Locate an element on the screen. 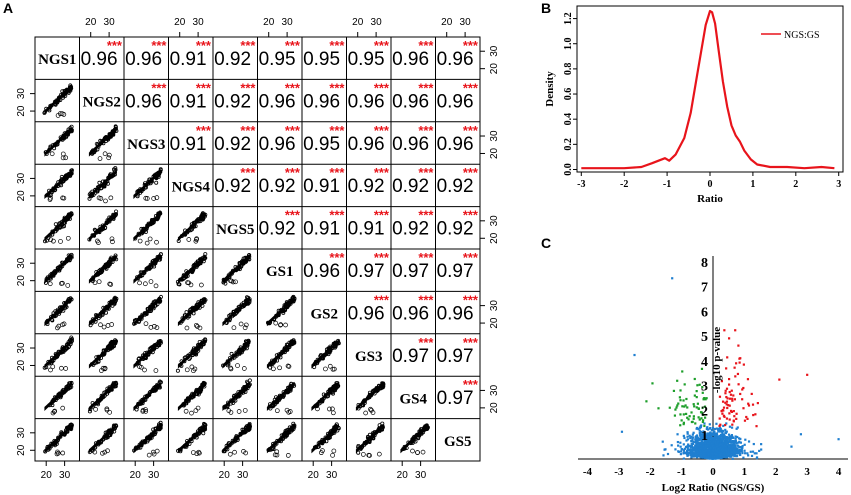 This screenshot has height=495, width=851. y-tick-label: 1.2 is located at coordinates (568, 18).